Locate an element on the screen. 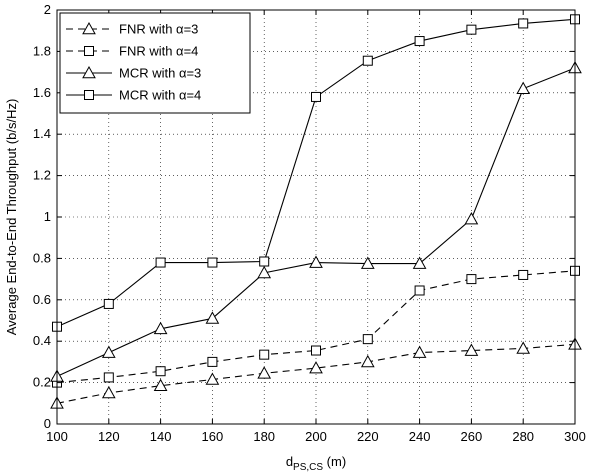  y-tick-label: 0 is located at coordinates (47, 423).